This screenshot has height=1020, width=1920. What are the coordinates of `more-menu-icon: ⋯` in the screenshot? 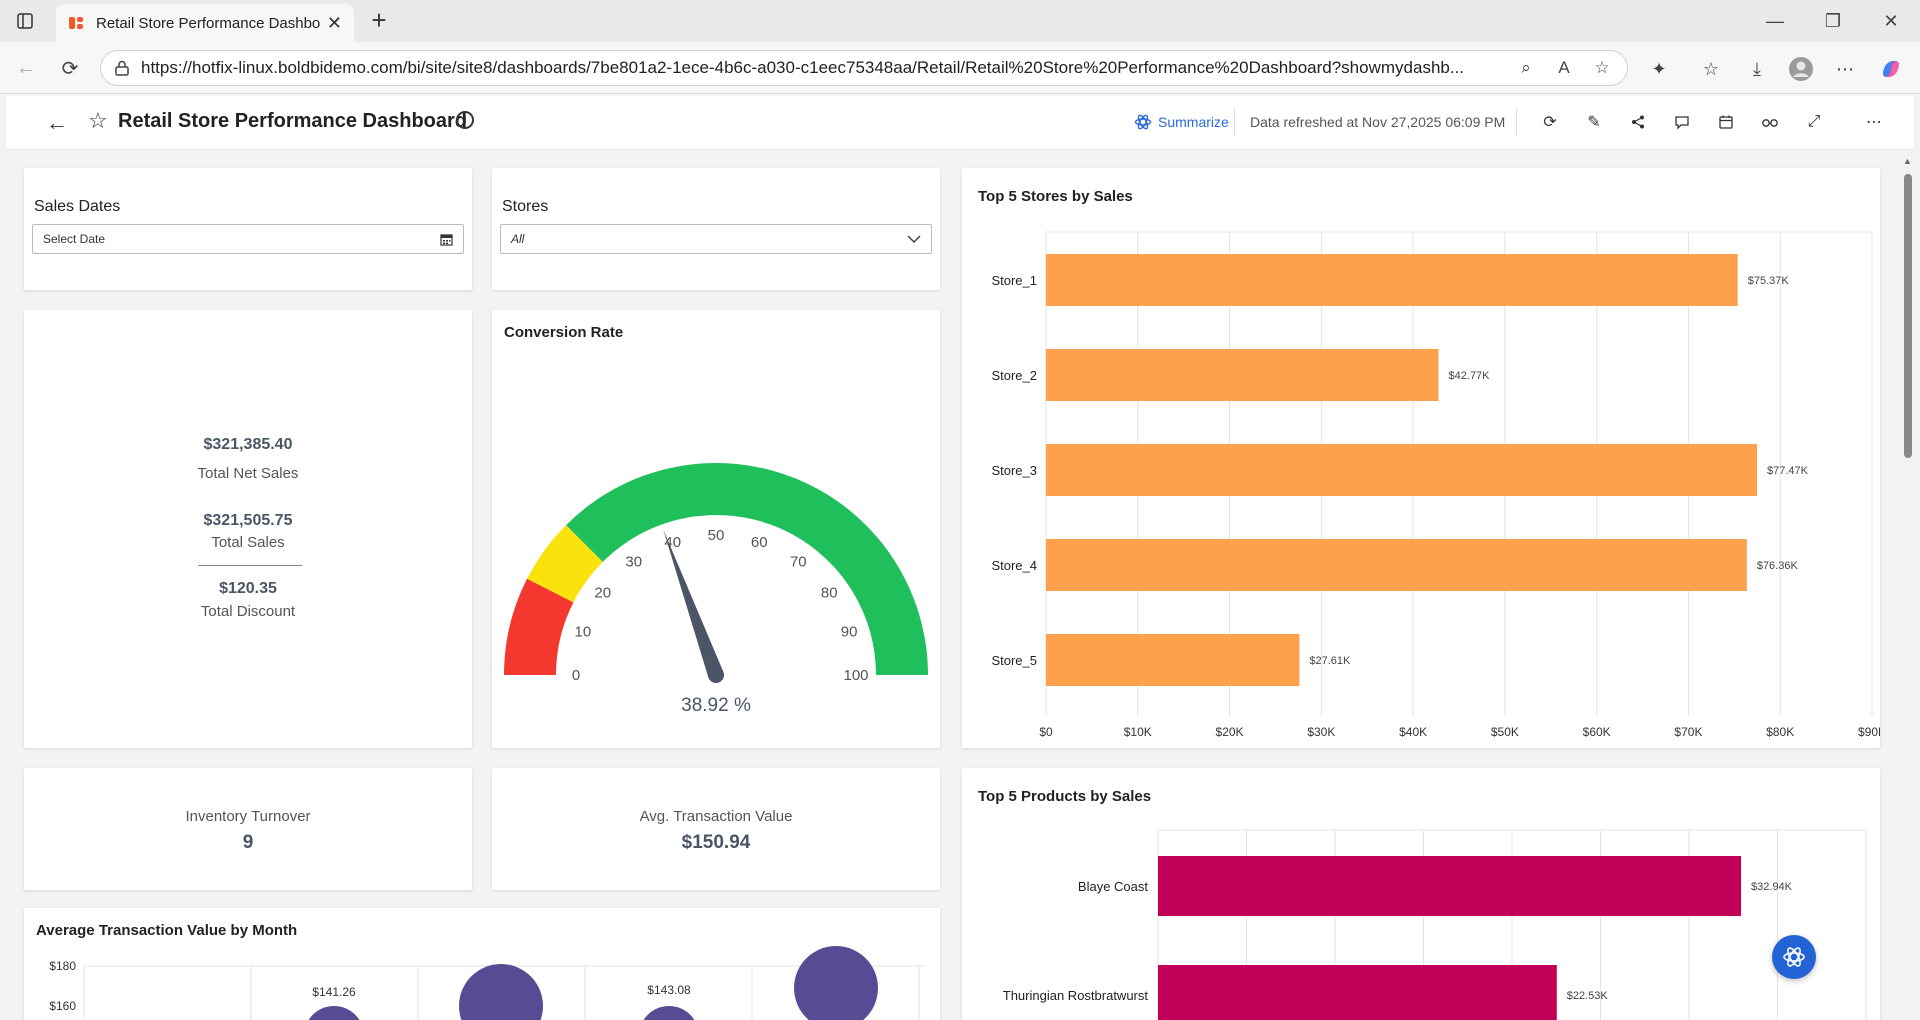 It's located at (1845, 68).